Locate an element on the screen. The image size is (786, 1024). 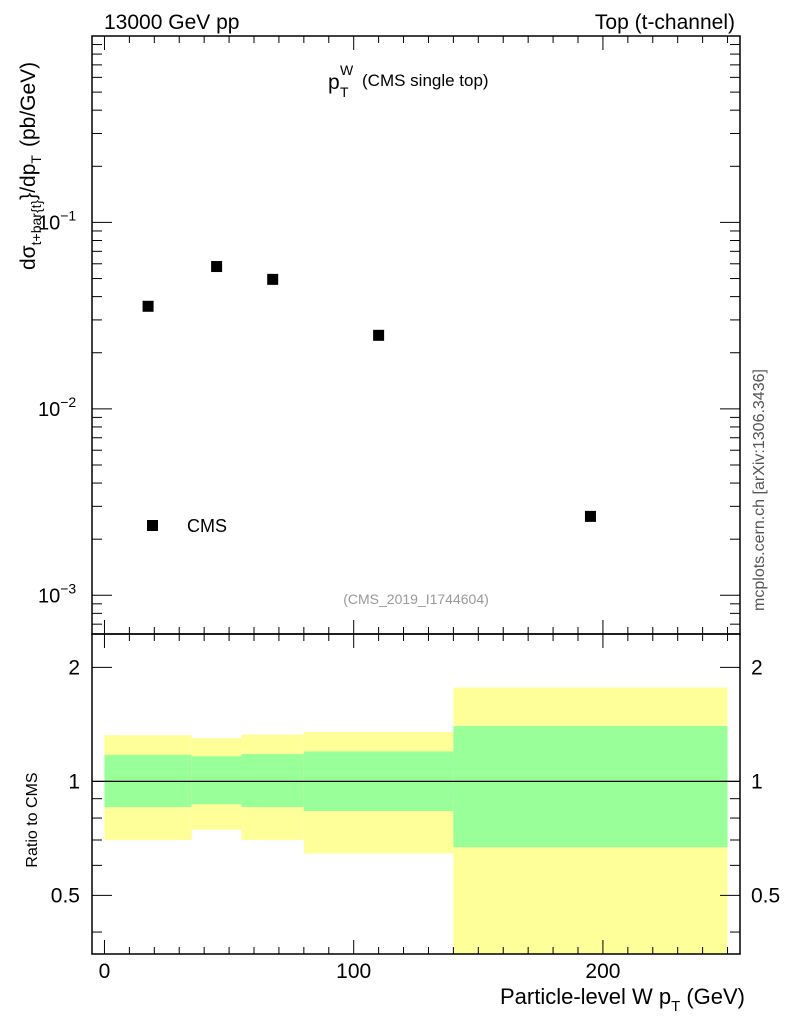
plot-title-superscript: W is located at coordinates (347, 70).